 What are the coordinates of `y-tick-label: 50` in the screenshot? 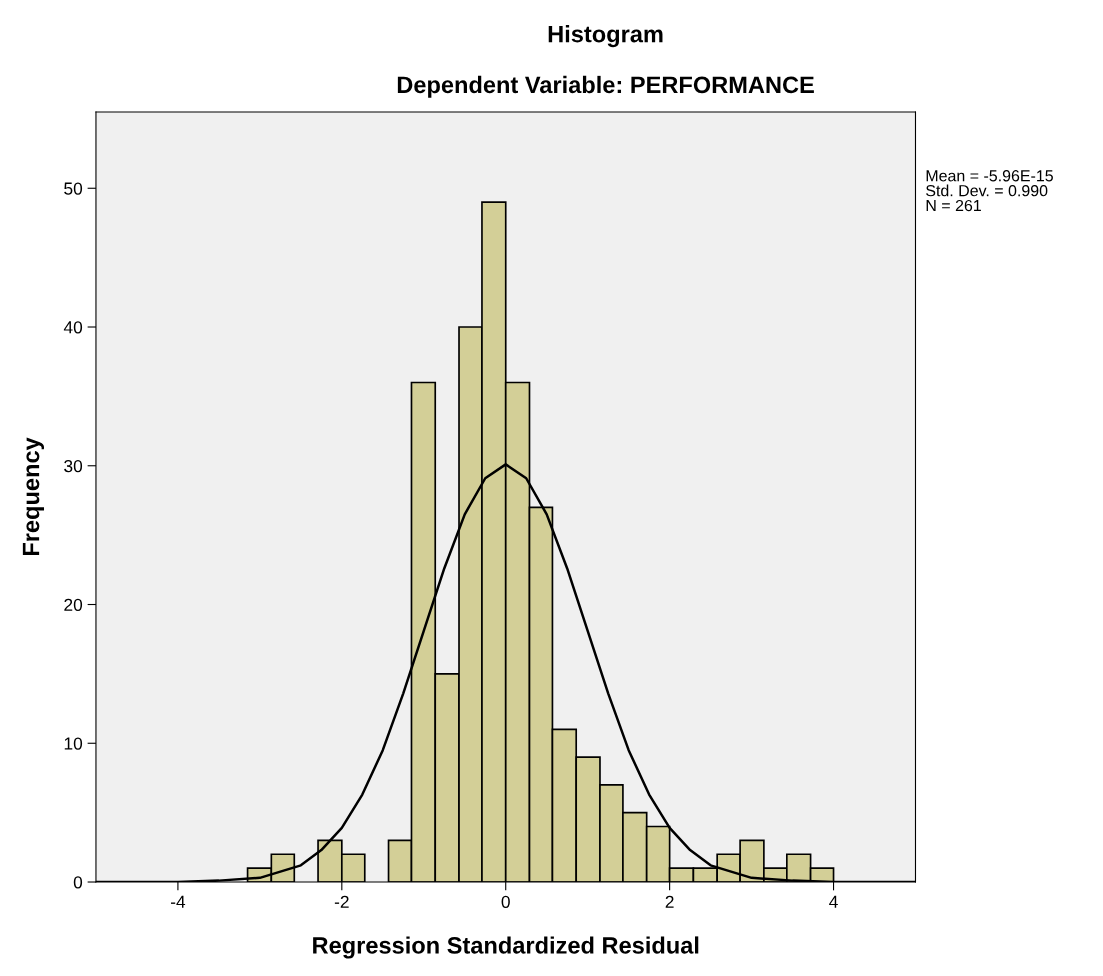 It's located at (73, 188).